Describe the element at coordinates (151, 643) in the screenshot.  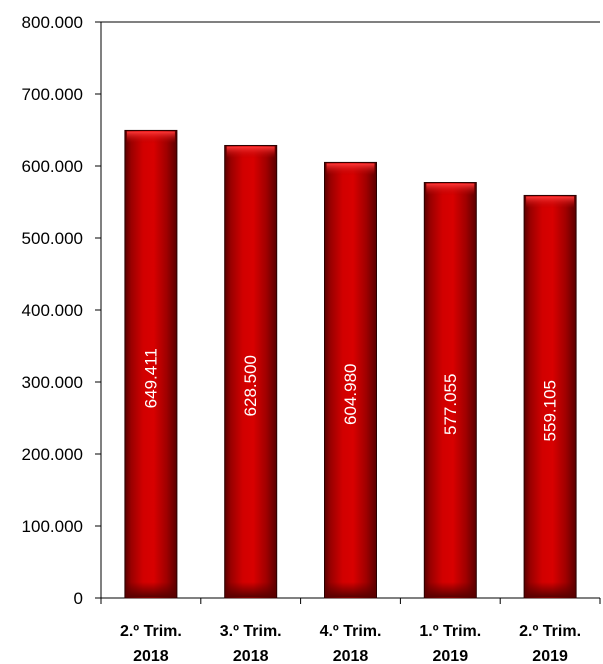
I see `x-tick-label: 2.º Trim. 2018` at that location.